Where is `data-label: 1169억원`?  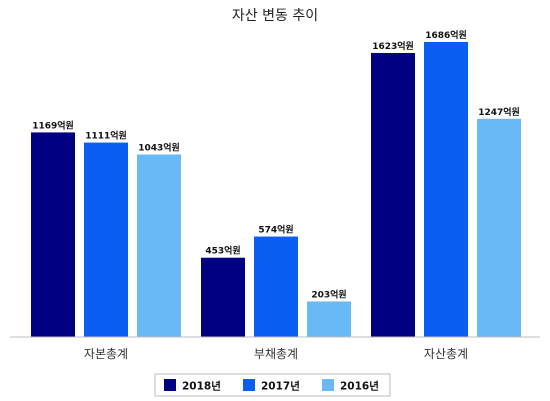
data-label: 1169억원 is located at coordinates (53, 125).